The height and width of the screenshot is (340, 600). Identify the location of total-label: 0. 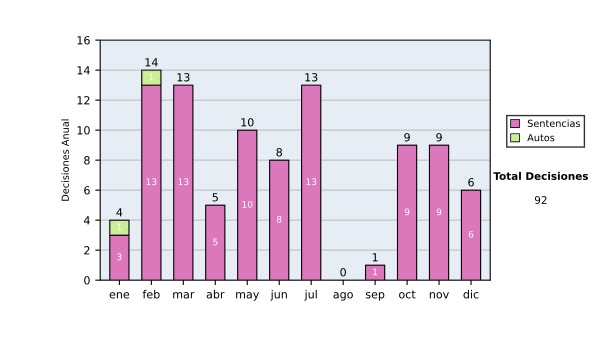
(343, 272).